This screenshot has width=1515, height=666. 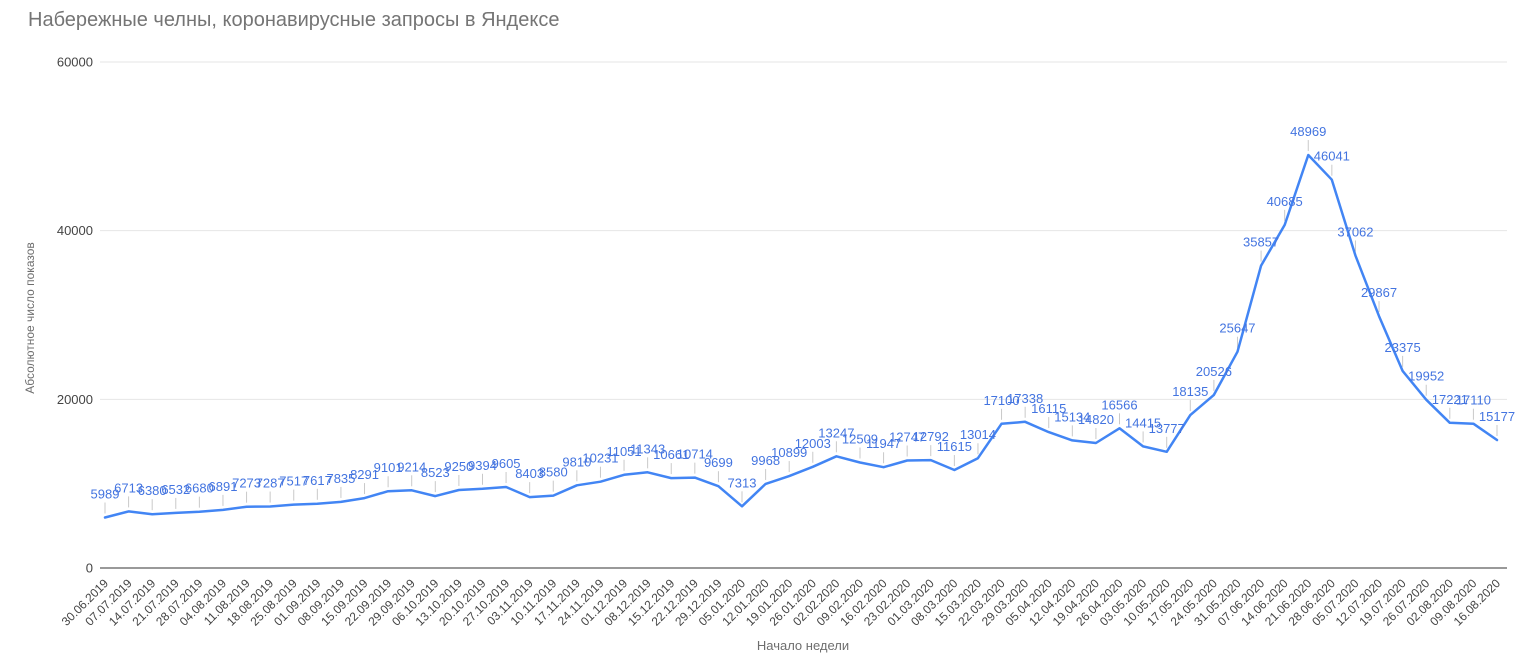 I want to click on data-label: 12003, so click(x=813, y=443).